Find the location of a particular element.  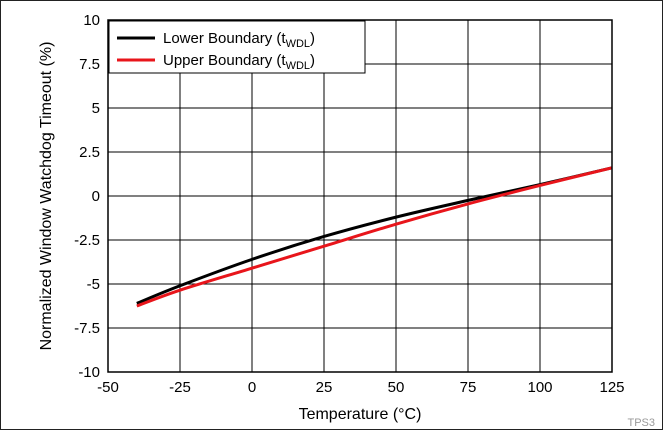

legend-label: Lower Boundary (tWDL) is located at coordinates (239, 40).